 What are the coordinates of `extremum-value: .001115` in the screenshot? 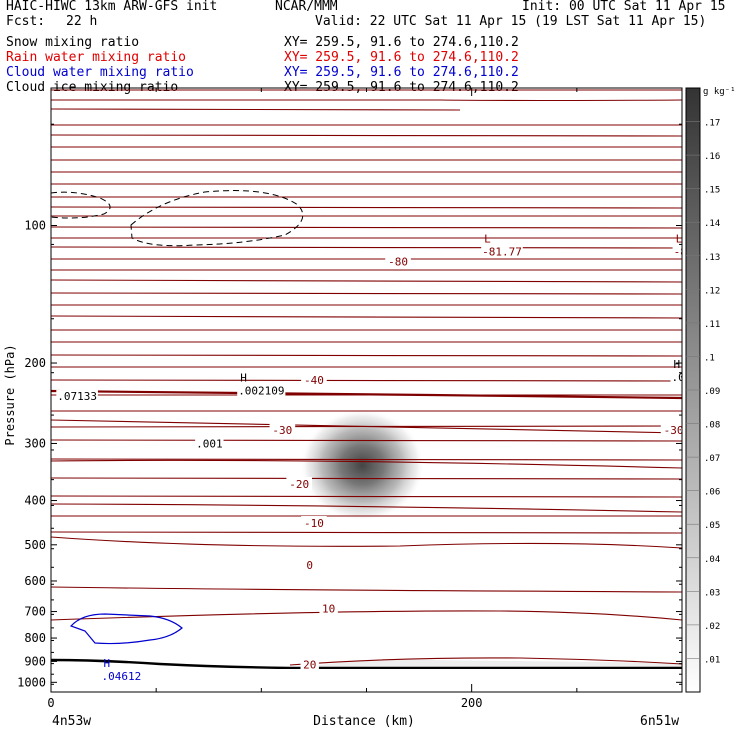 It's located at (694, 377).